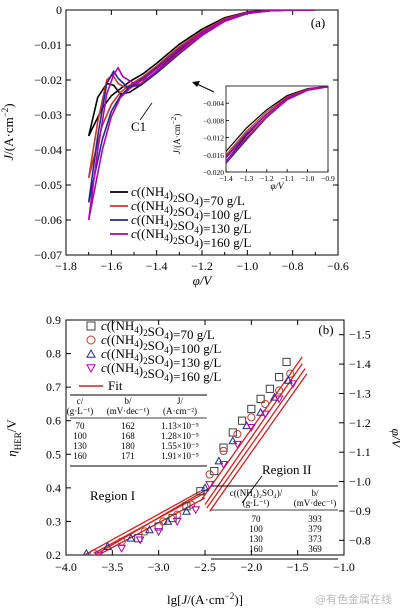  I want to click on y2-tick-label: −1.4, so click(360, 364).